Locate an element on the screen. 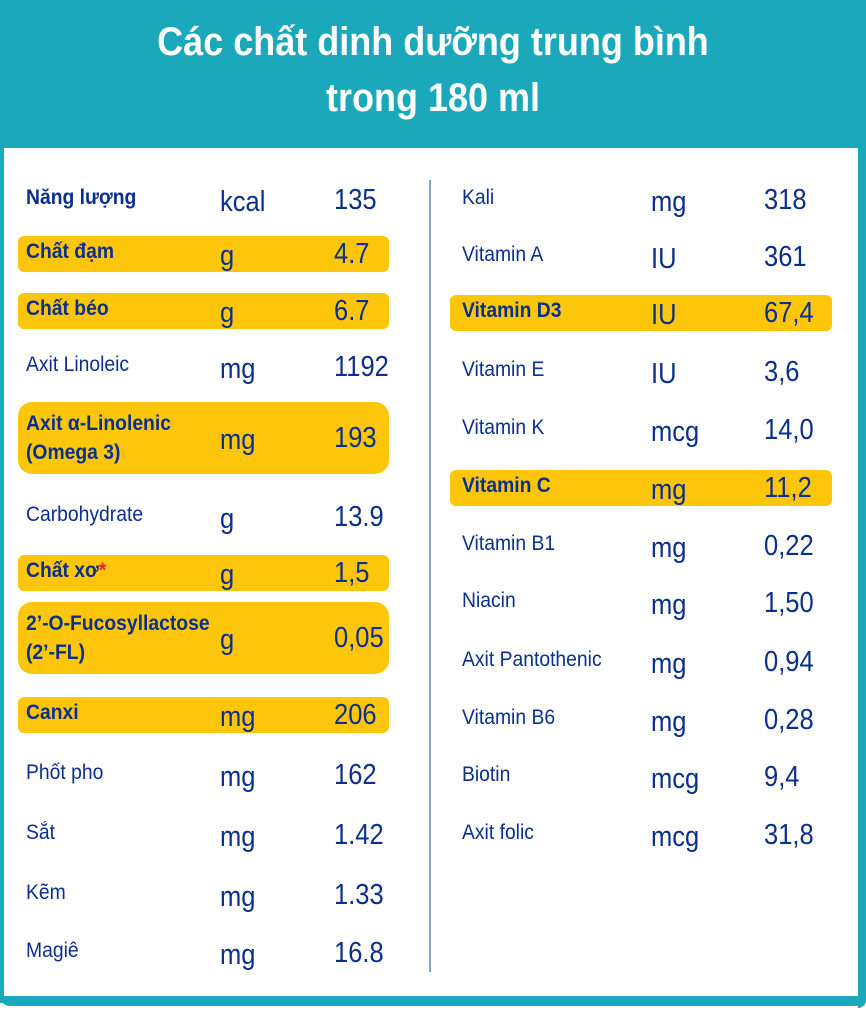 The height and width of the screenshot is (1013, 866). nutrient-name: Kẽm is located at coordinates (46, 893).